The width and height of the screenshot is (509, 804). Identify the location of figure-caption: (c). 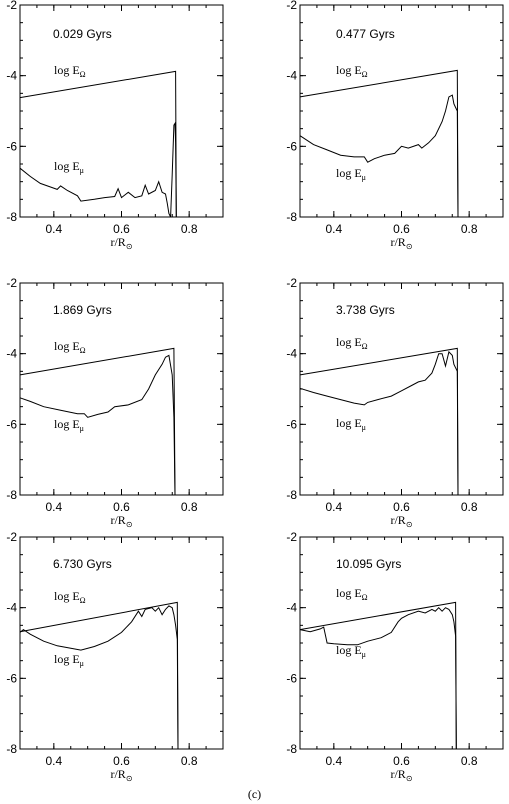
(254, 794).